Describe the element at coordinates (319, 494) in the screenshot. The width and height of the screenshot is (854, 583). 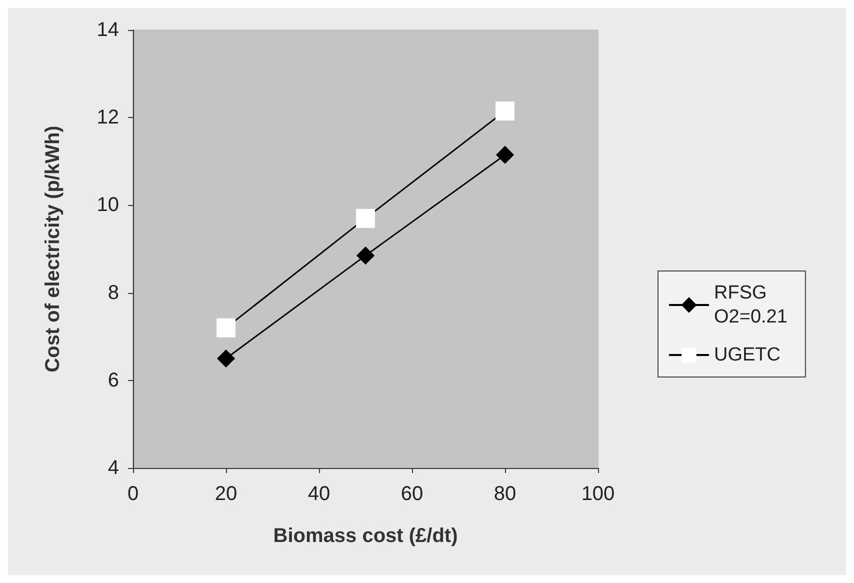
I see `x-tick-label: 40` at that location.